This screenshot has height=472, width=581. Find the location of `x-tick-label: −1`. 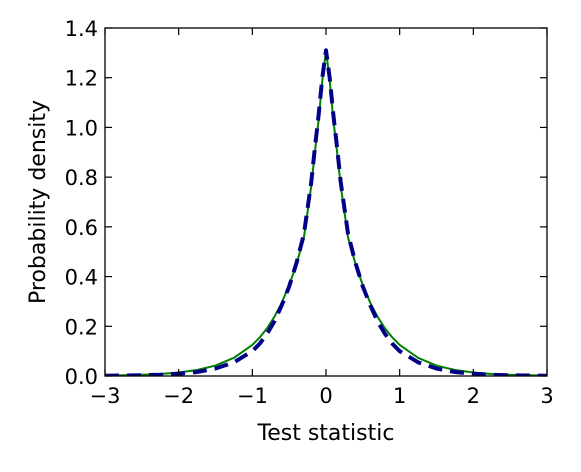

x-tick-label: −1 is located at coordinates (252, 396).